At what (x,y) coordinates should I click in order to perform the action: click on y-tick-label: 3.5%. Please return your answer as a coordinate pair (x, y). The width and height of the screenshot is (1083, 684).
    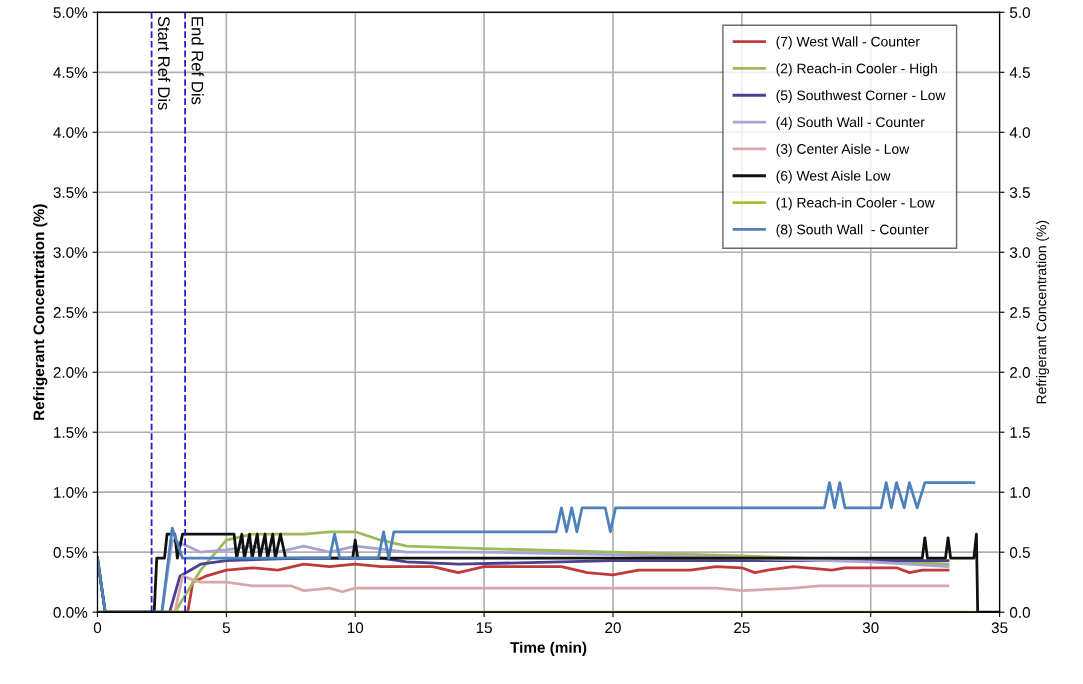
    Looking at the image, I should click on (70, 192).